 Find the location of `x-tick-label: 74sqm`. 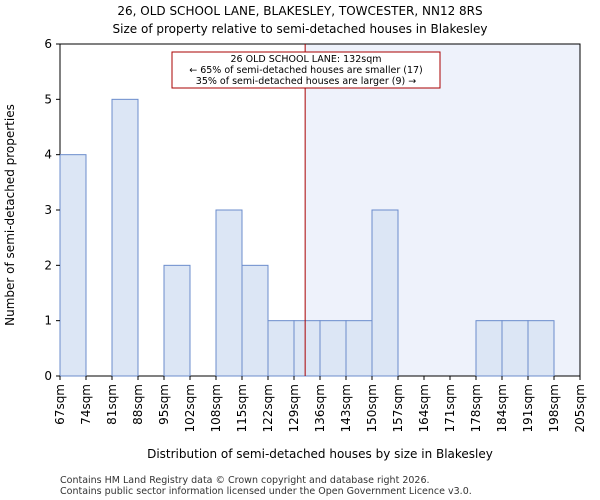

x-tick-label: 74sqm is located at coordinates (86, 404).